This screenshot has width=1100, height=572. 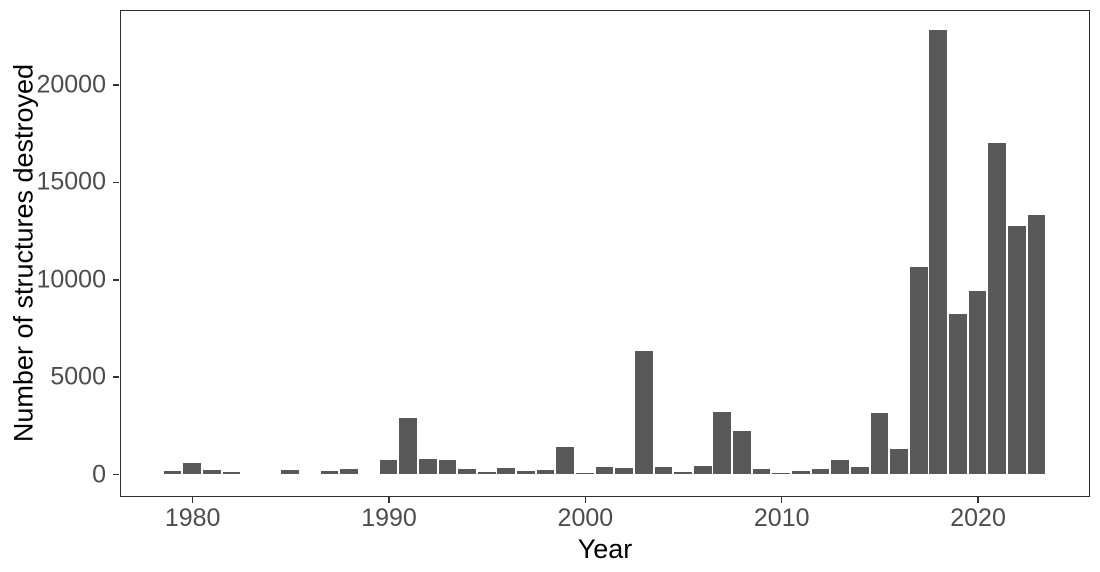 I want to click on bar-1988, so click(x=349, y=471).